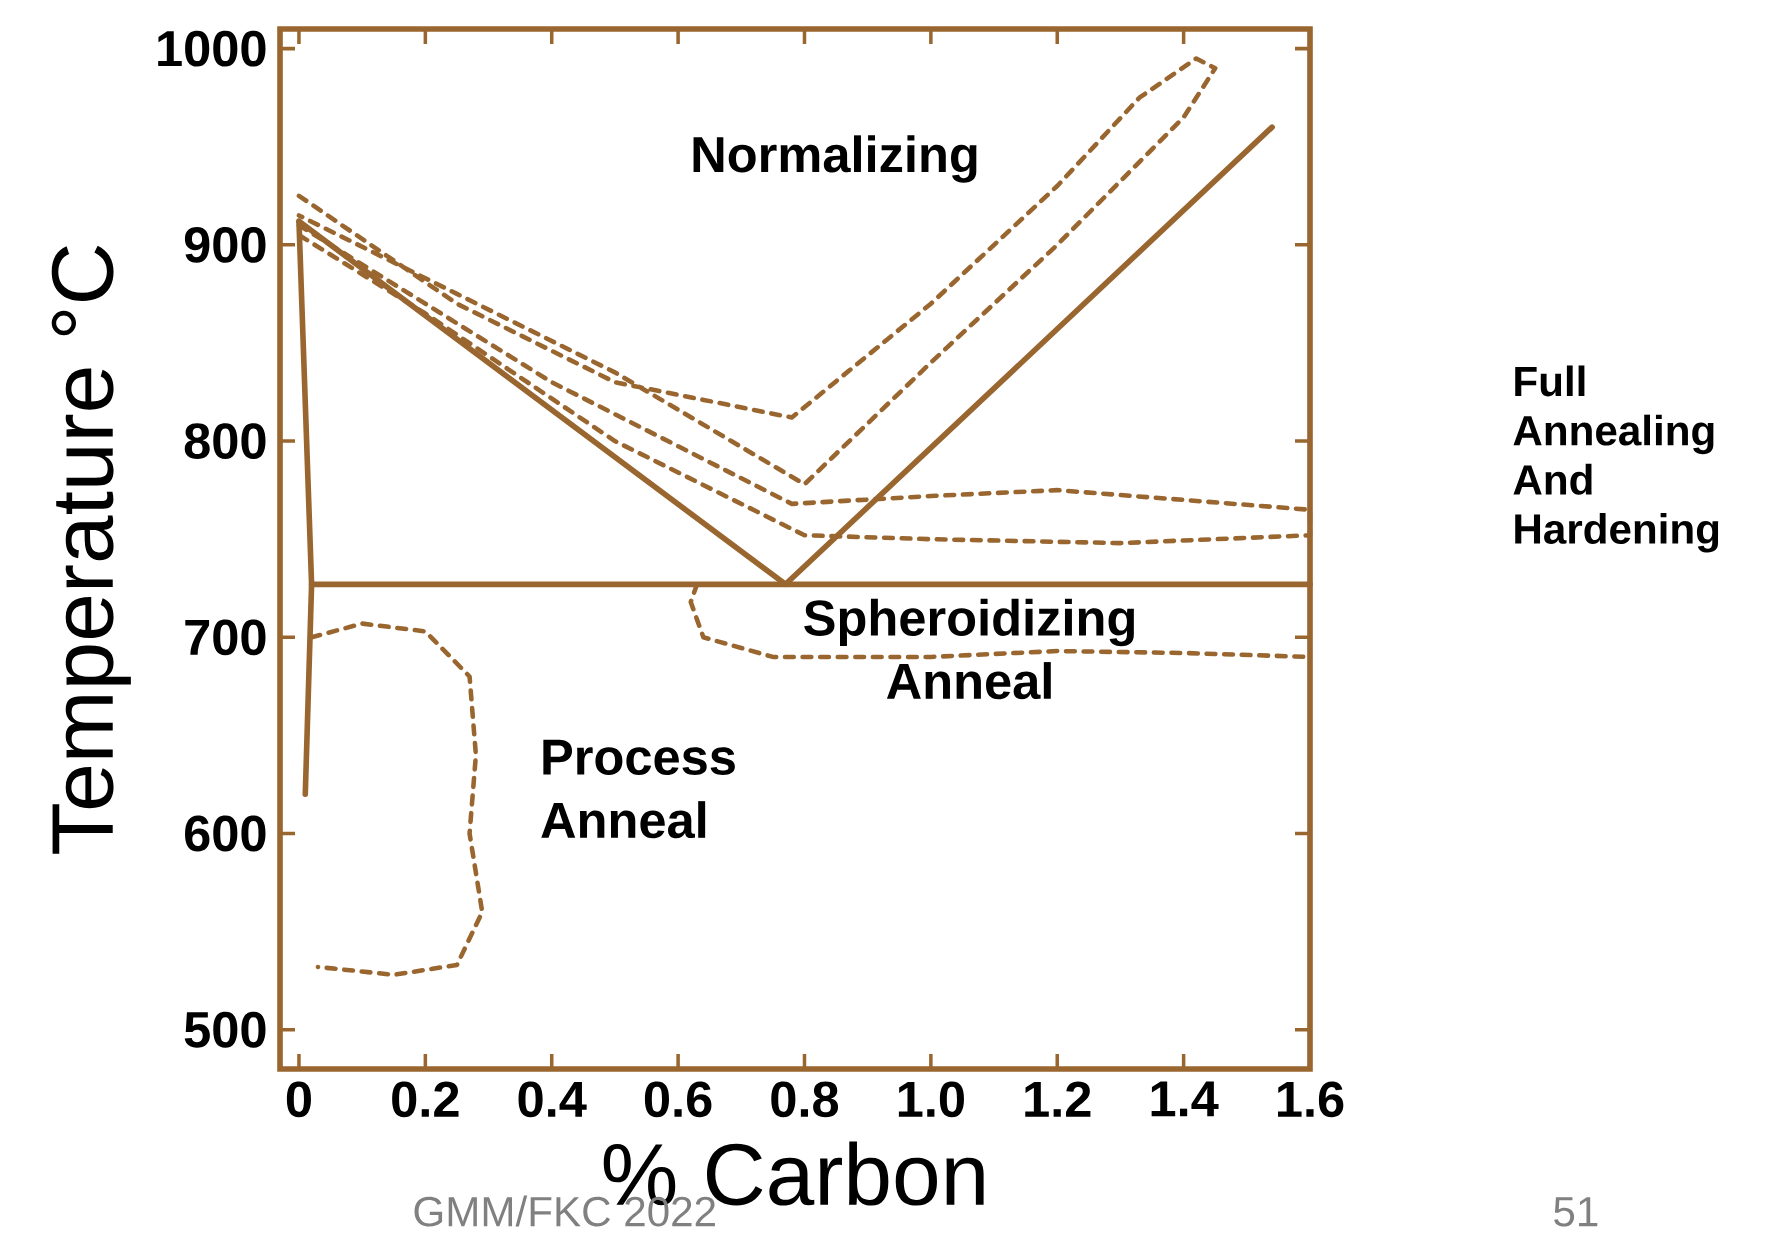 The image size is (1775, 1244). Describe the element at coordinates (212, 48) in the screenshot. I see `y-tick-label: 1000` at that location.